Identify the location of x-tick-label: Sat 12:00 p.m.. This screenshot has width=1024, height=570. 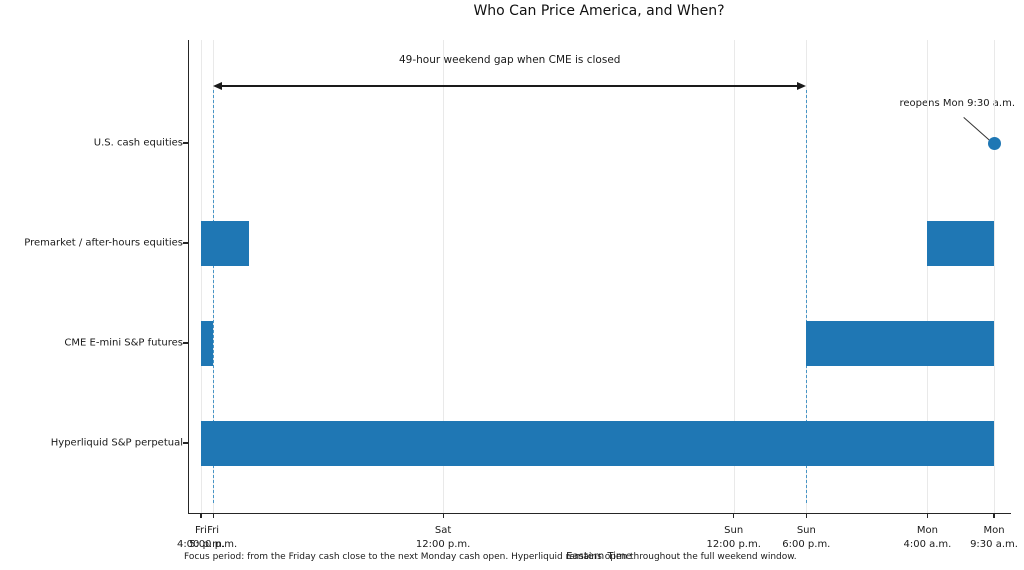
(443, 537).